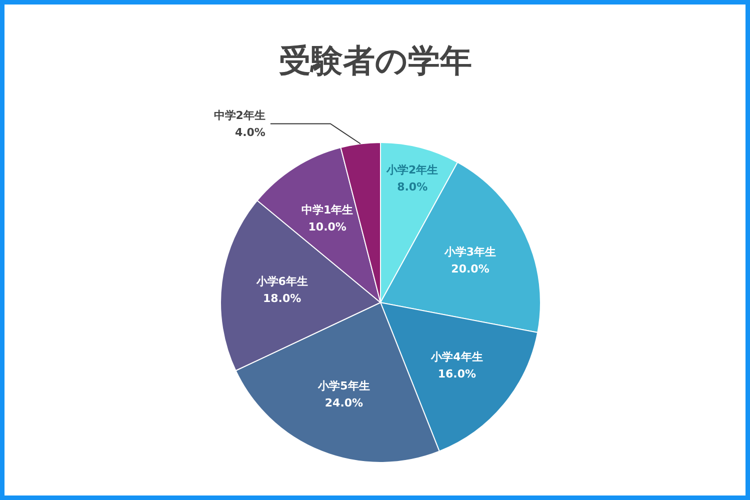  Describe the element at coordinates (470, 269) in the screenshot. I see `data-label: 20.0%` at that location.